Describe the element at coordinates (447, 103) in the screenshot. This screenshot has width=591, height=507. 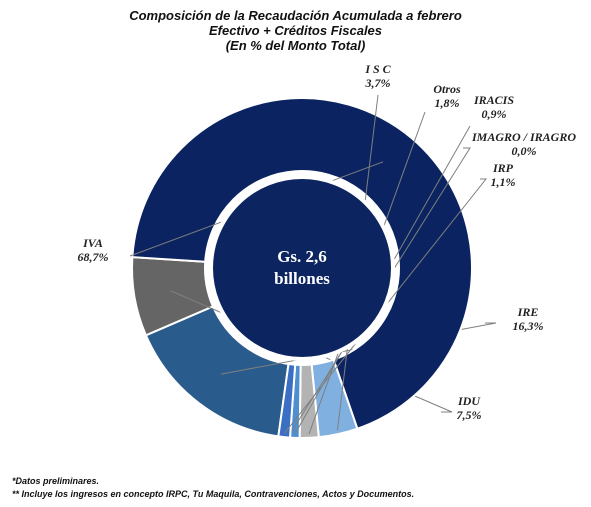
I see `slice-value-otros: 1,8%` at that location.